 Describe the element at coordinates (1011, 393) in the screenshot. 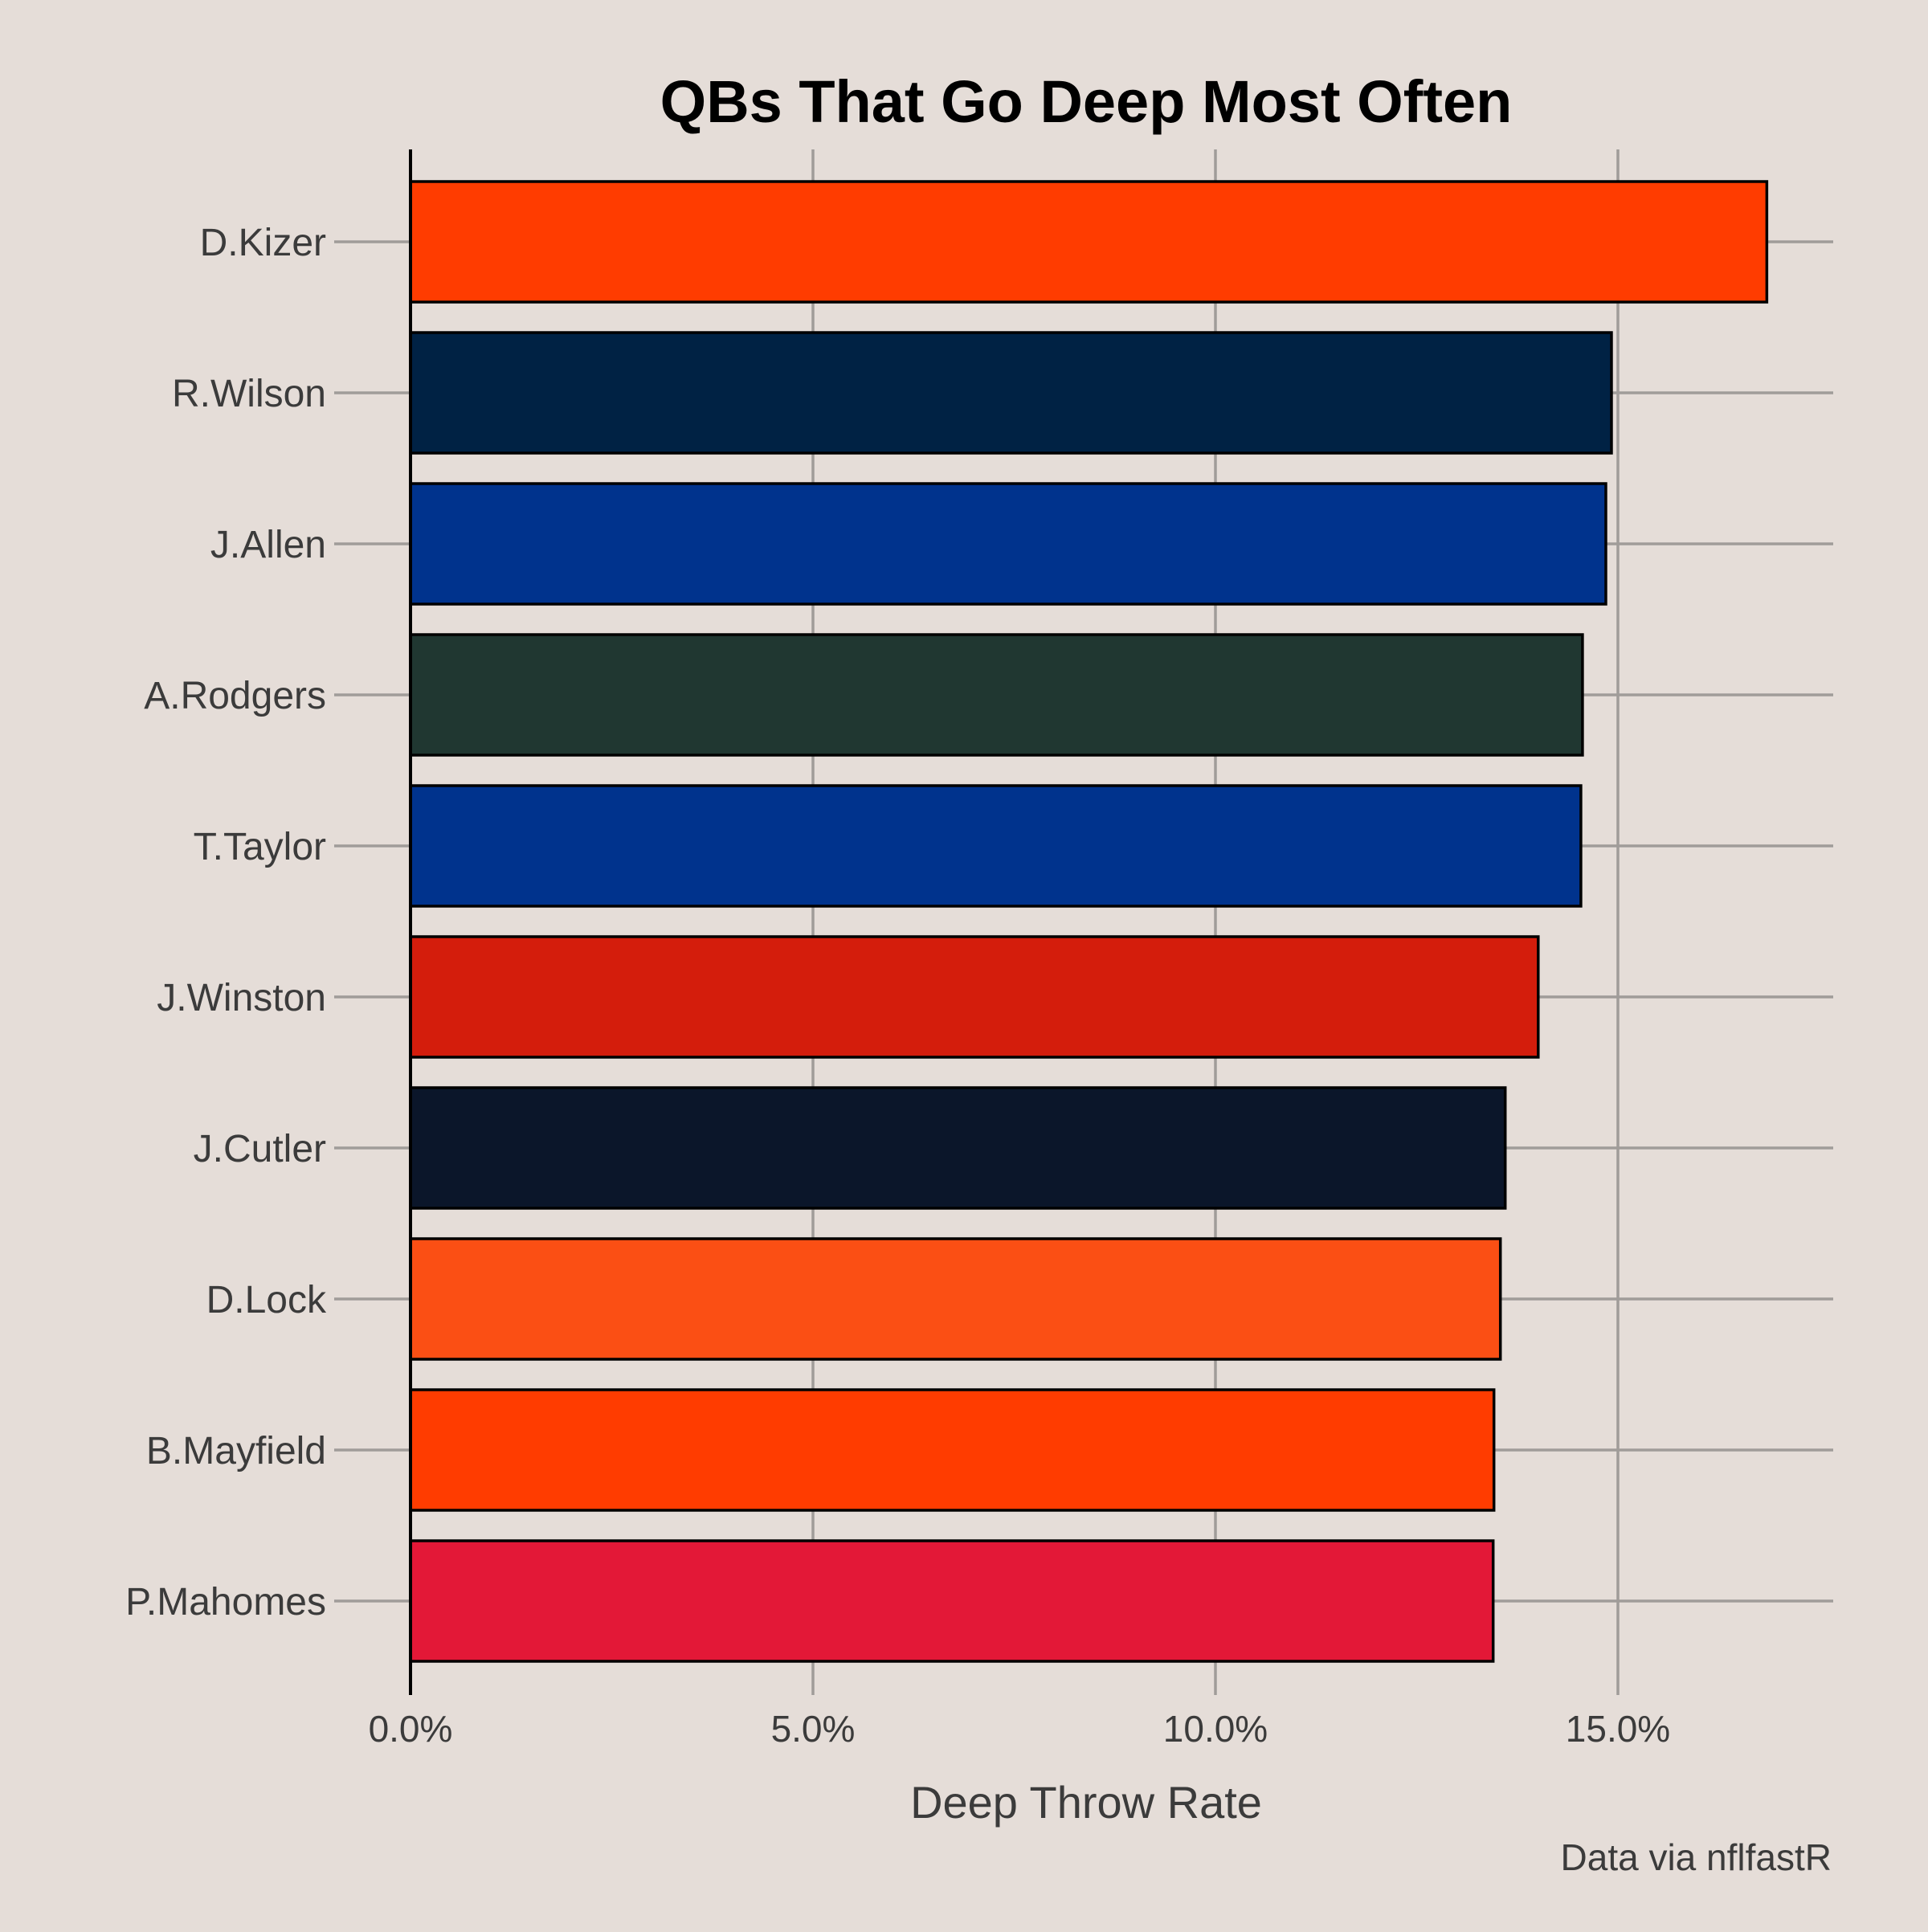

I see `bar-r-wilson` at that location.